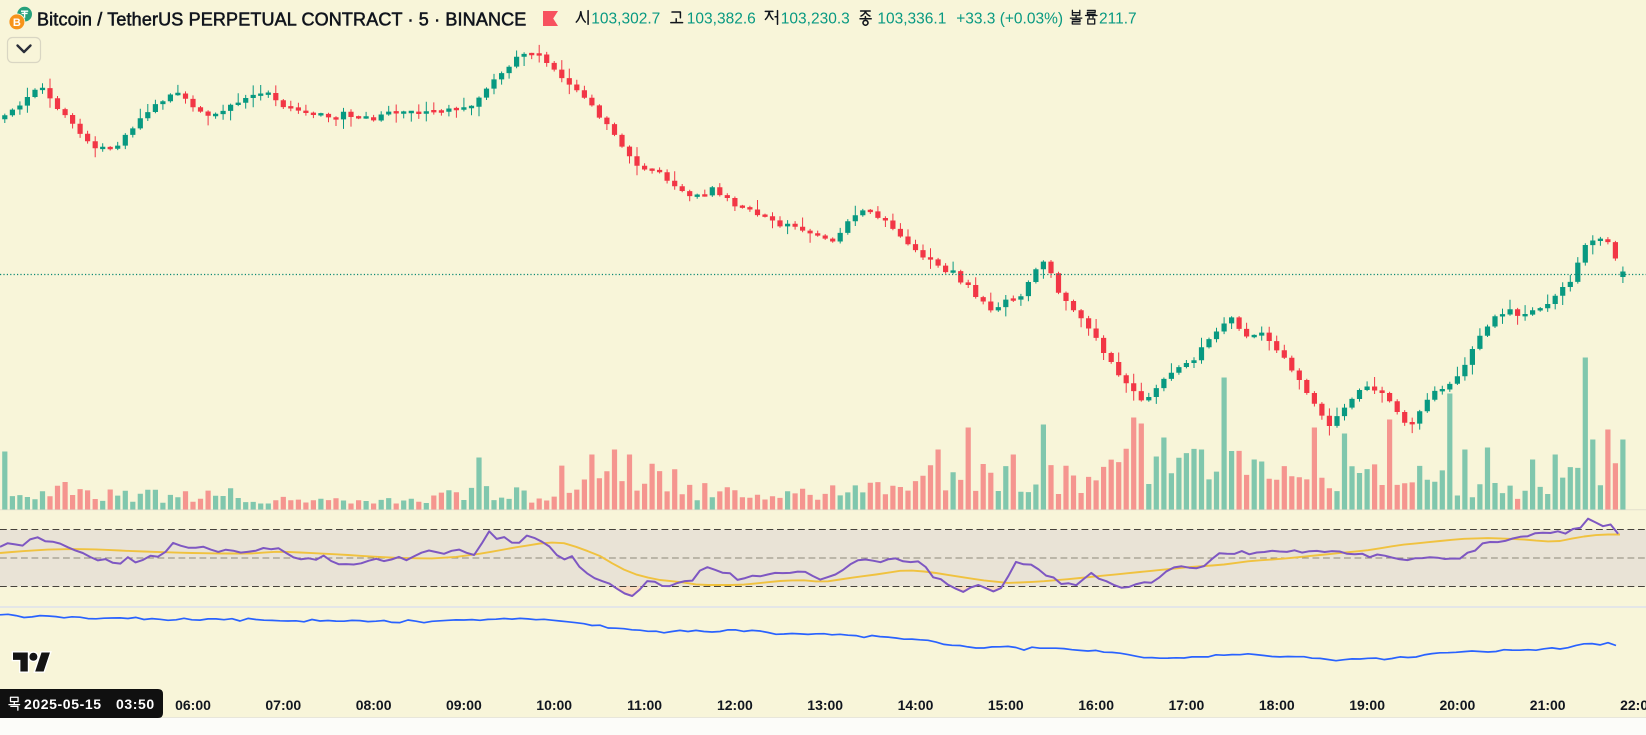 The height and width of the screenshot is (735, 1646). I want to click on svg-text: 103,302.7, so click(625, 19).